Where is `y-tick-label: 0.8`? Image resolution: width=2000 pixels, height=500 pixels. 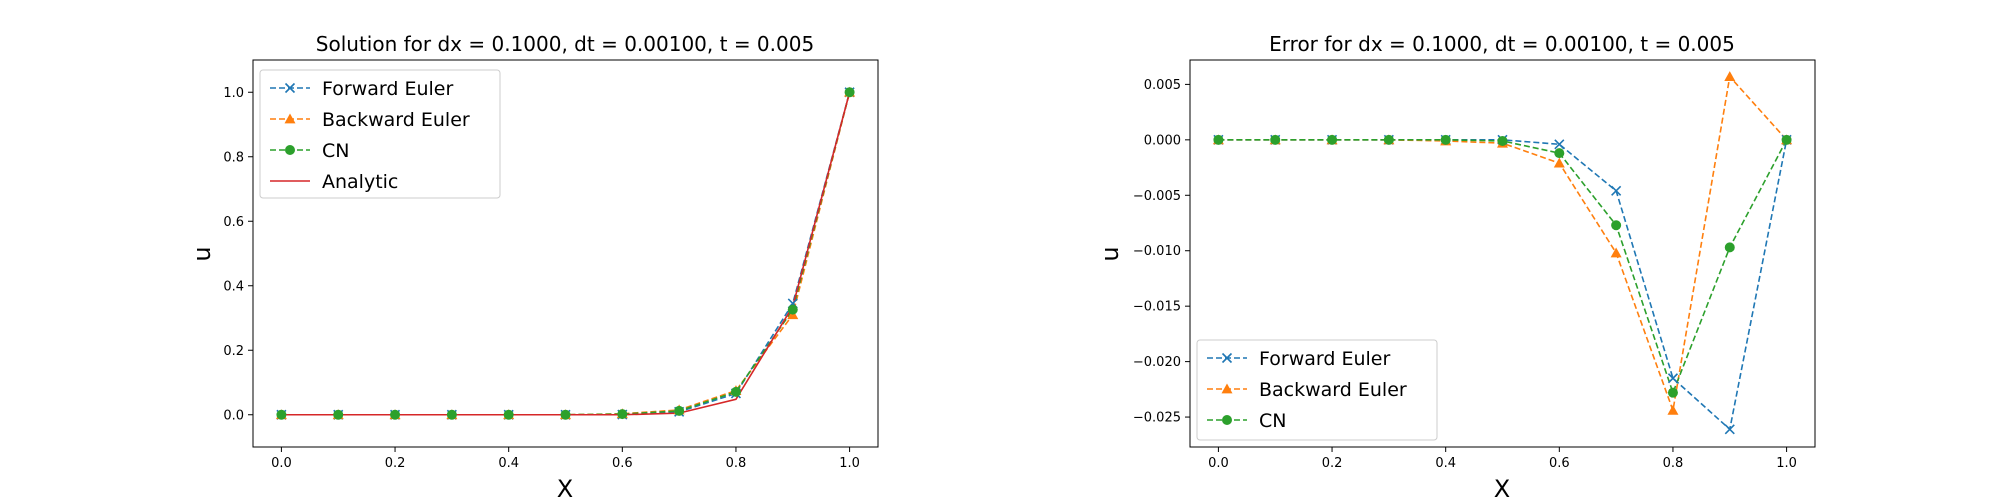 y-tick-label: 0.8 is located at coordinates (233, 157).